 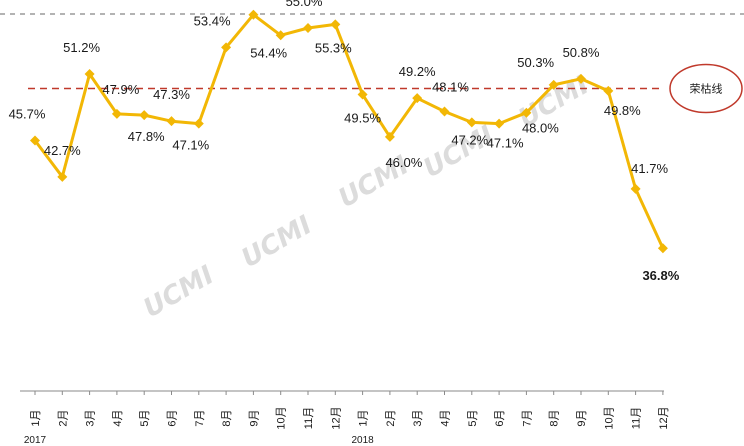 What do you see at coordinates (212, 20) in the screenshot?
I see `data-label: 53.4%` at bounding box center [212, 20].